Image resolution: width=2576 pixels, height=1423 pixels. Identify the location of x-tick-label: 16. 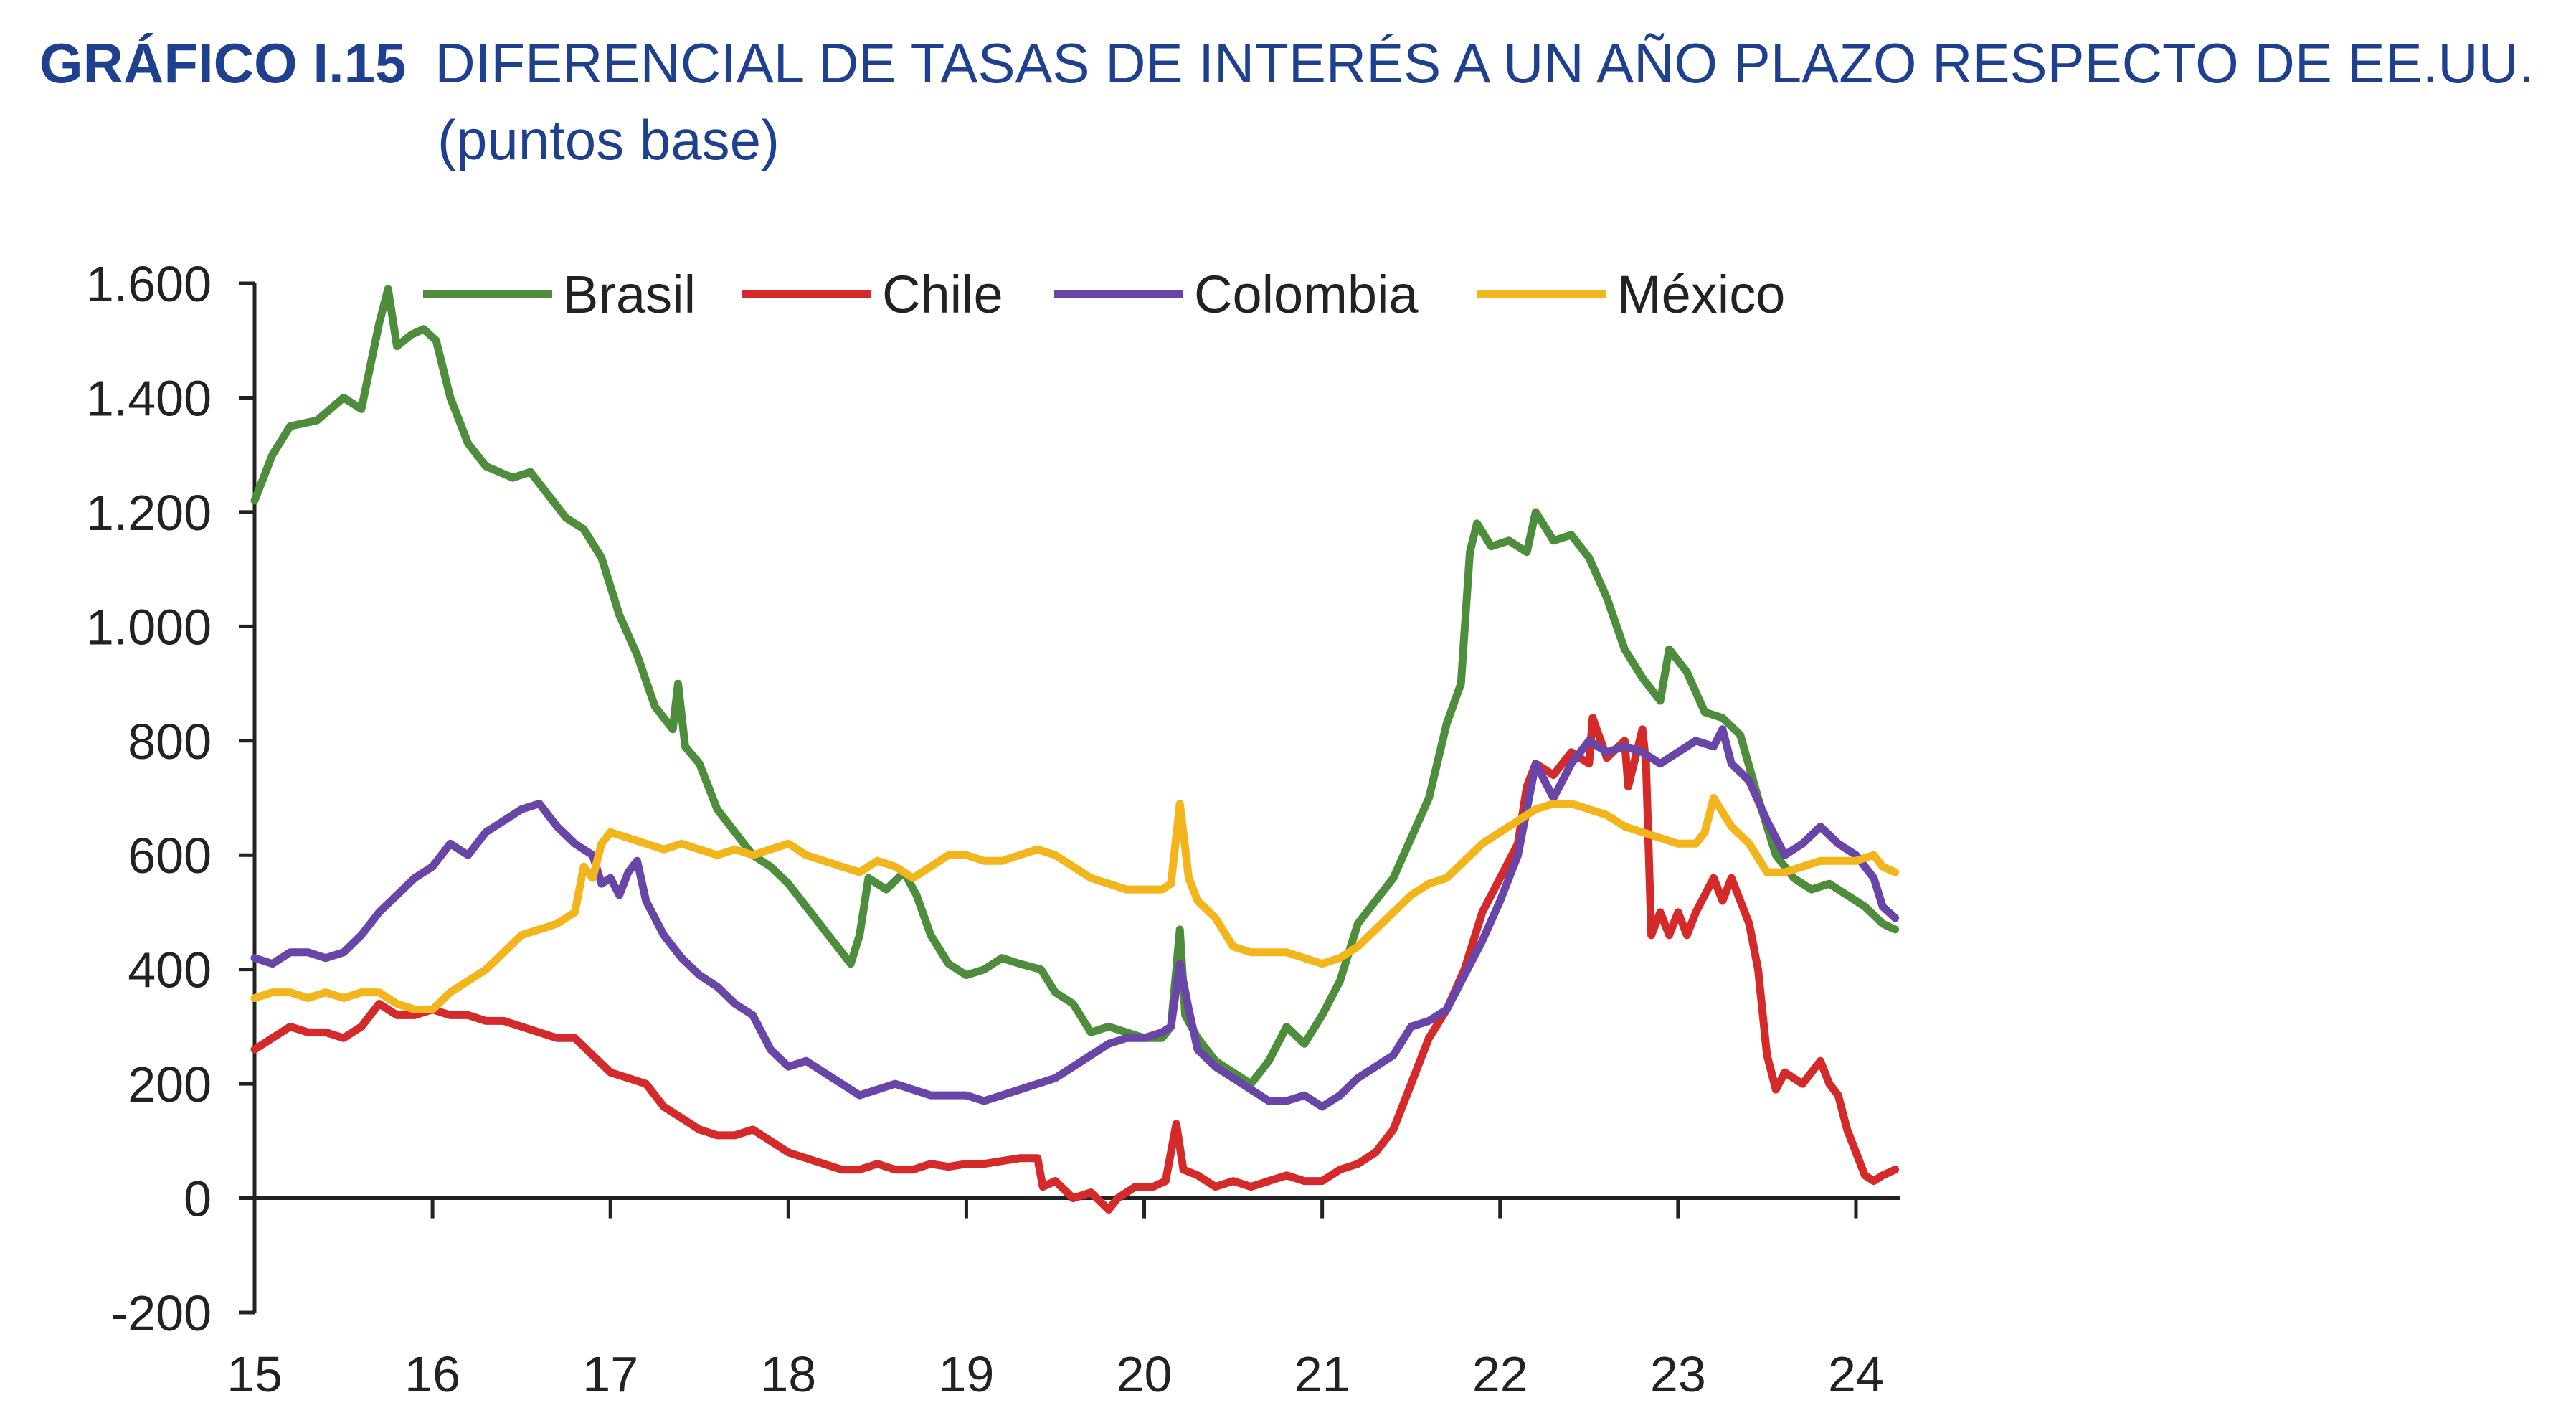
(432, 1374).